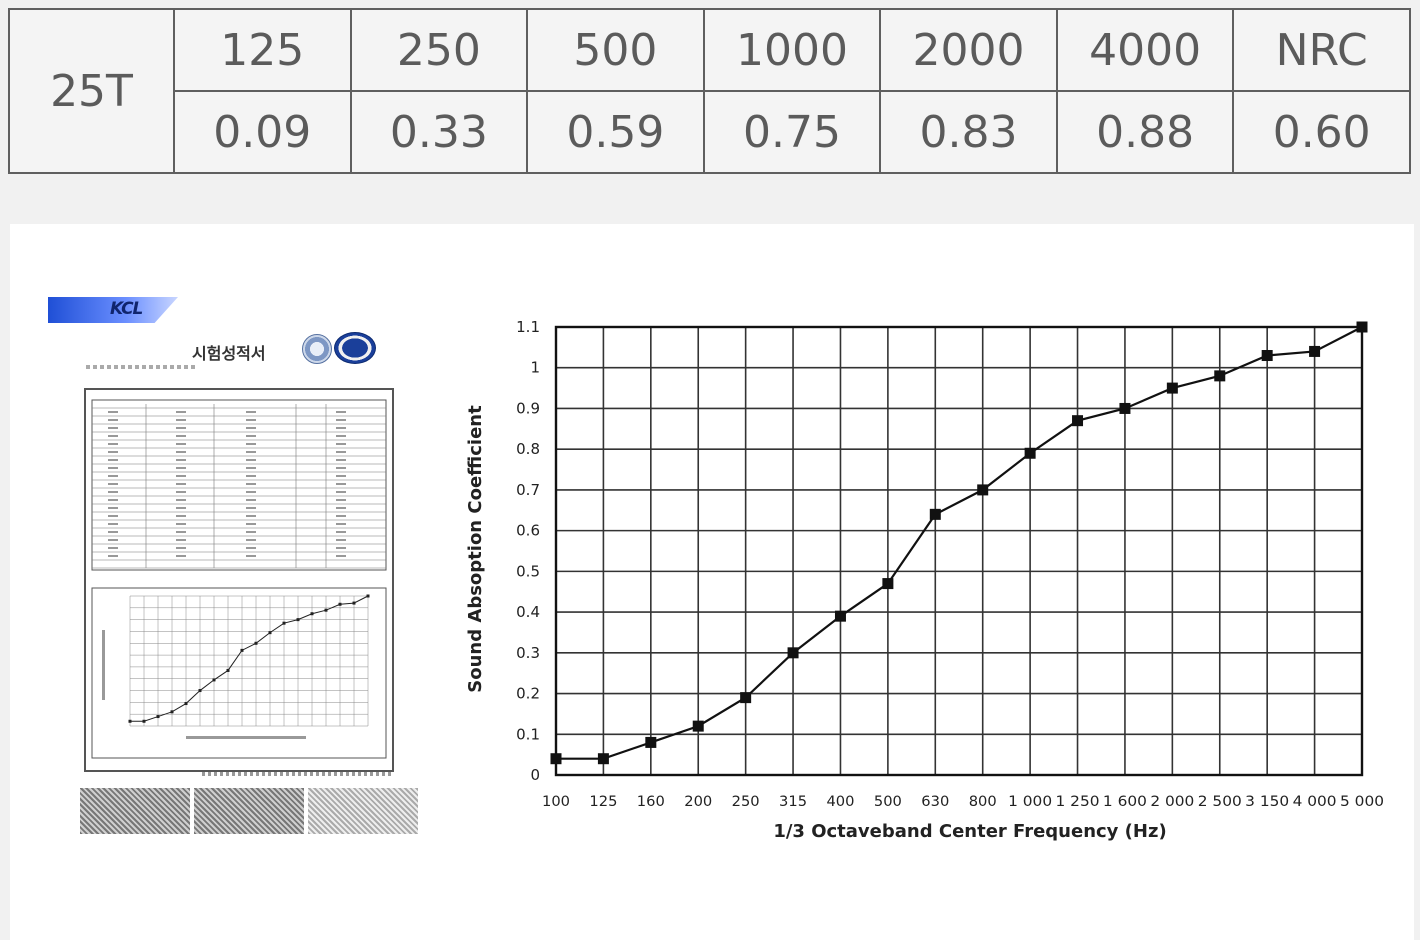 The width and height of the screenshot is (1420, 940). I want to click on header-cell: 125, so click(262, 50).